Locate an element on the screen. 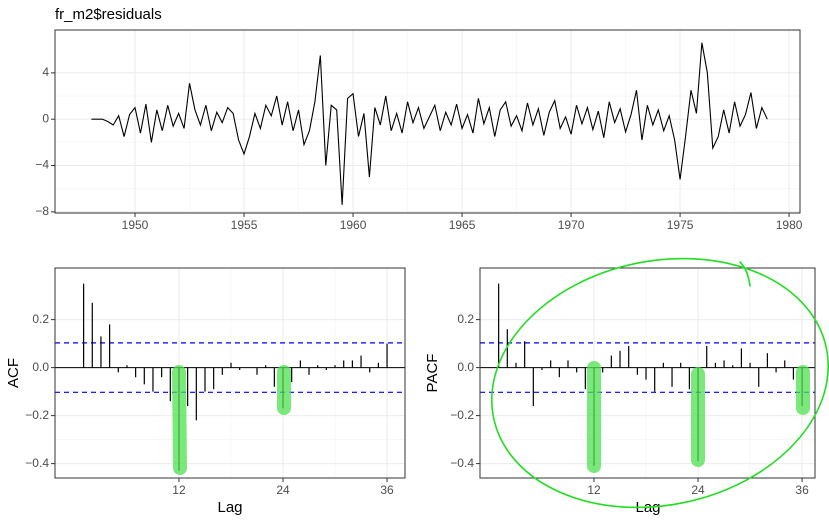 The image size is (829, 522). y-axis-label: PACF is located at coordinates (432, 373).